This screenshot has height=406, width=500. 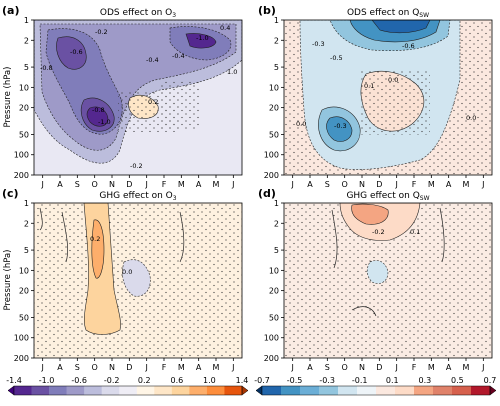 What do you see at coordinates (8, 280) in the screenshot?
I see `panel-c-ylabel: Pressure (hPa)` at bounding box center [8, 280].